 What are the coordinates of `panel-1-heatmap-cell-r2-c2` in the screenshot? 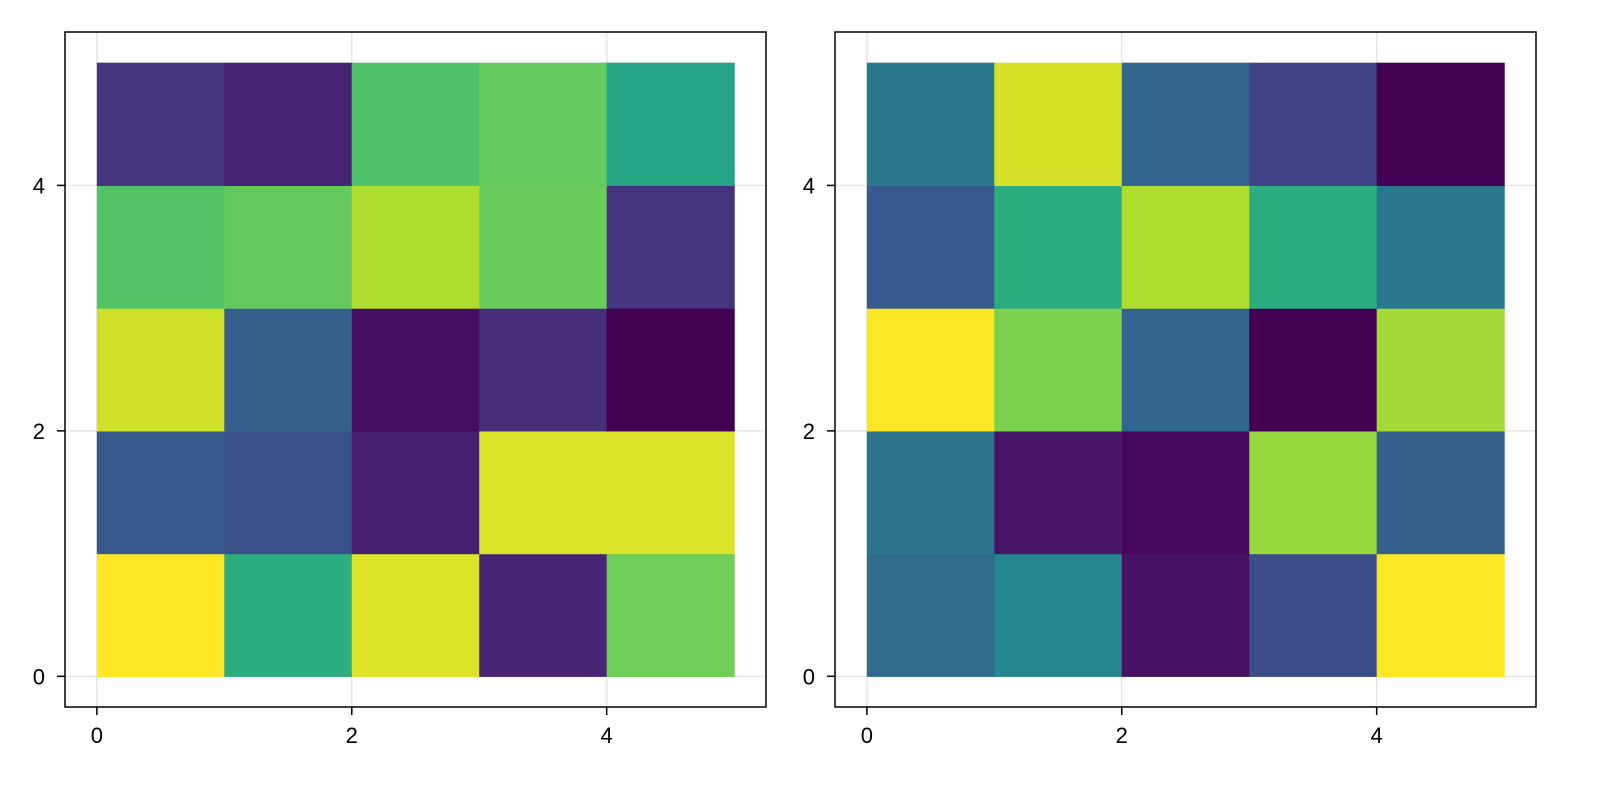 It's located at (415, 370).